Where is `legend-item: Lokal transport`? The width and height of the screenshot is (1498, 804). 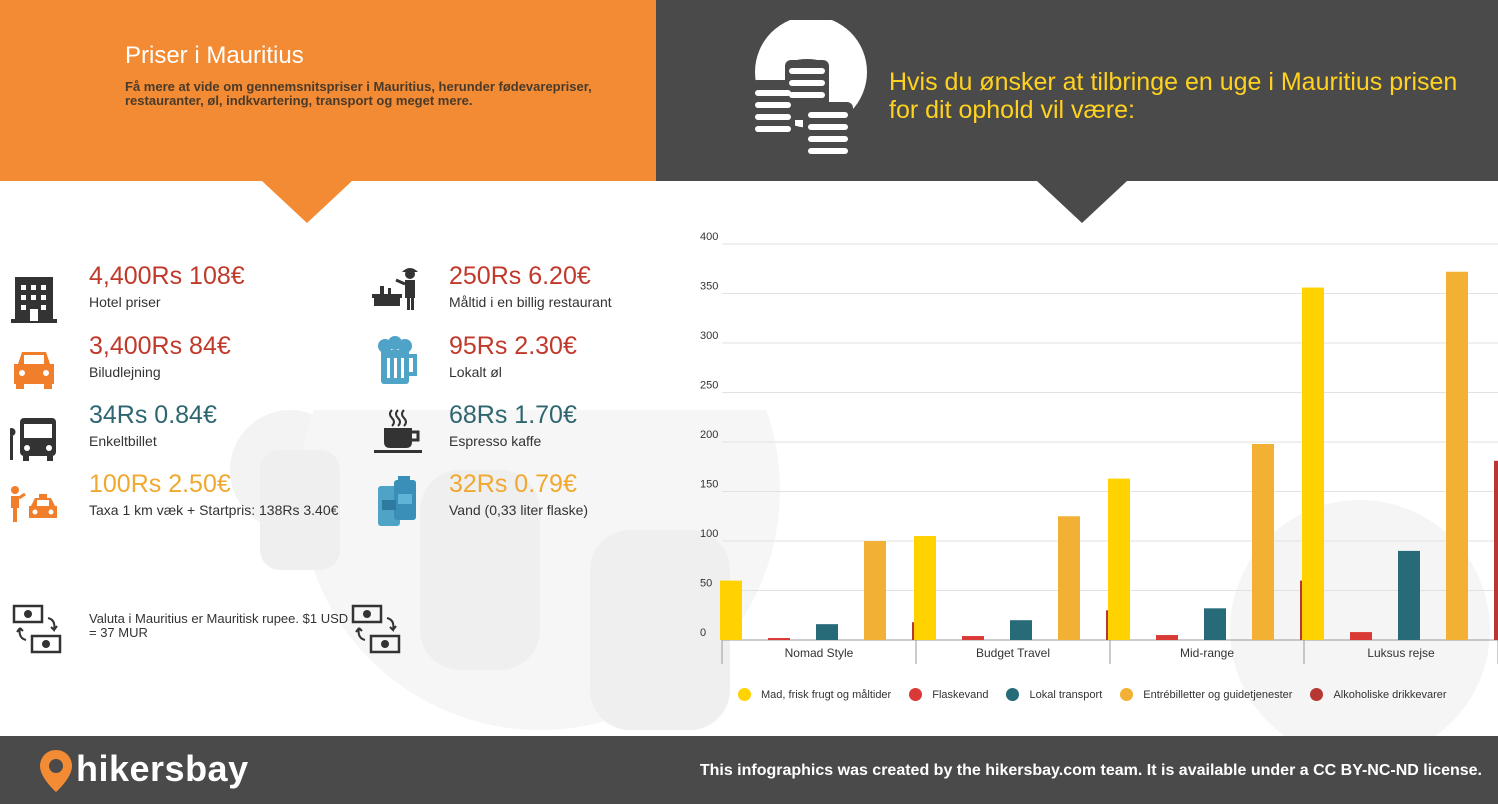 legend-item: Lokal transport is located at coordinates (1054, 694).